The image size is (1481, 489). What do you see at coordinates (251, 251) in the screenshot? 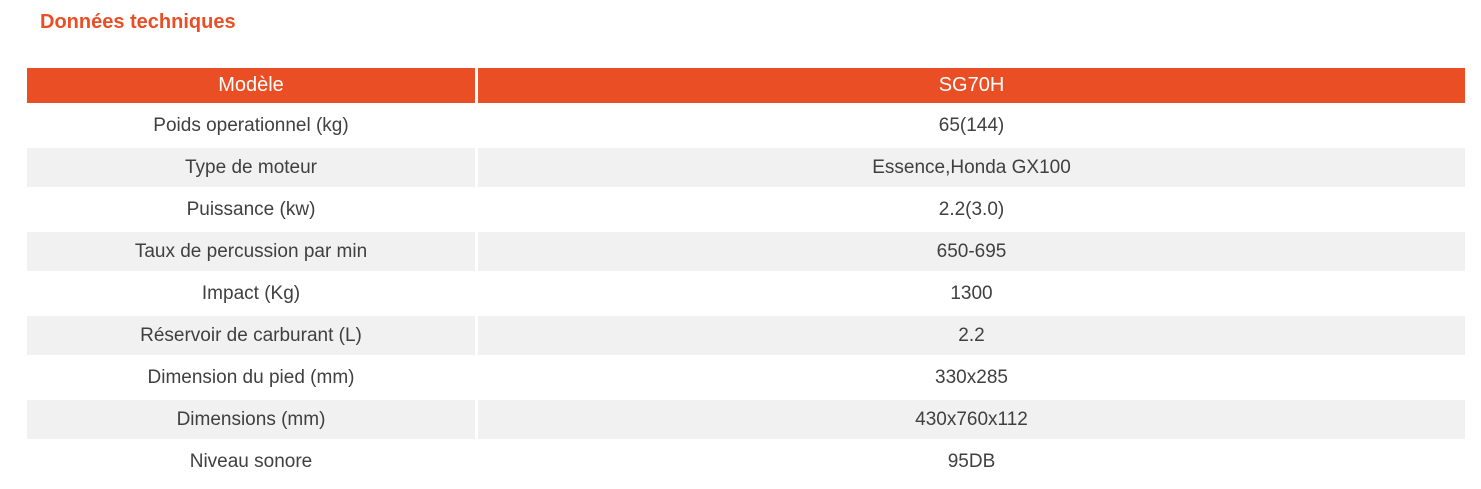
I see `spec-label-cell: Taux de percussion par min` at bounding box center [251, 251].